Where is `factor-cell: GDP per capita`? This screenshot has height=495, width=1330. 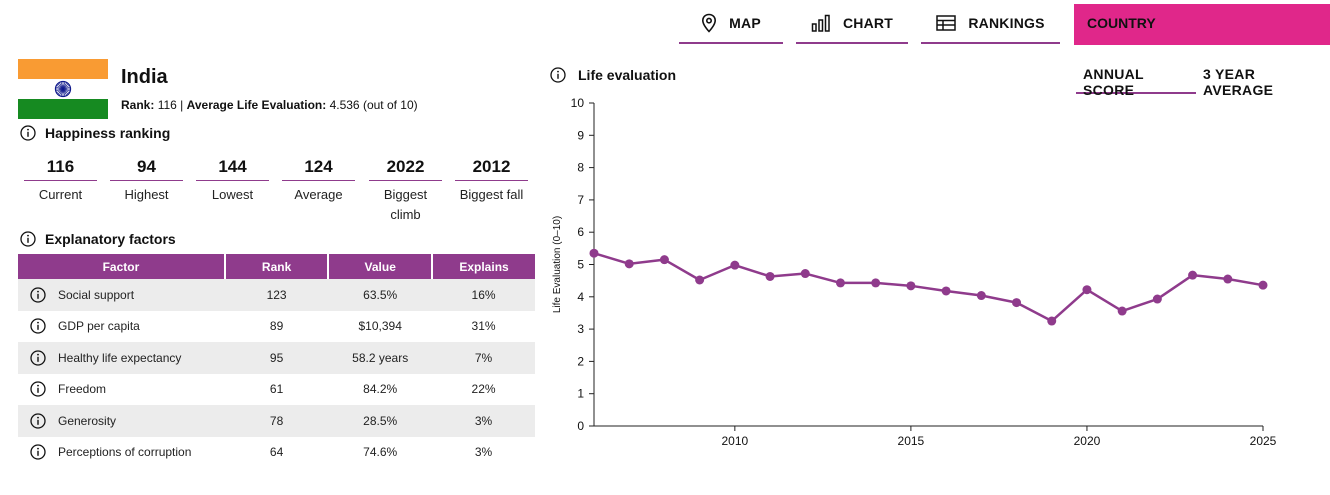
factor-cell: GDP per capita is located at coordinates (121, 327).